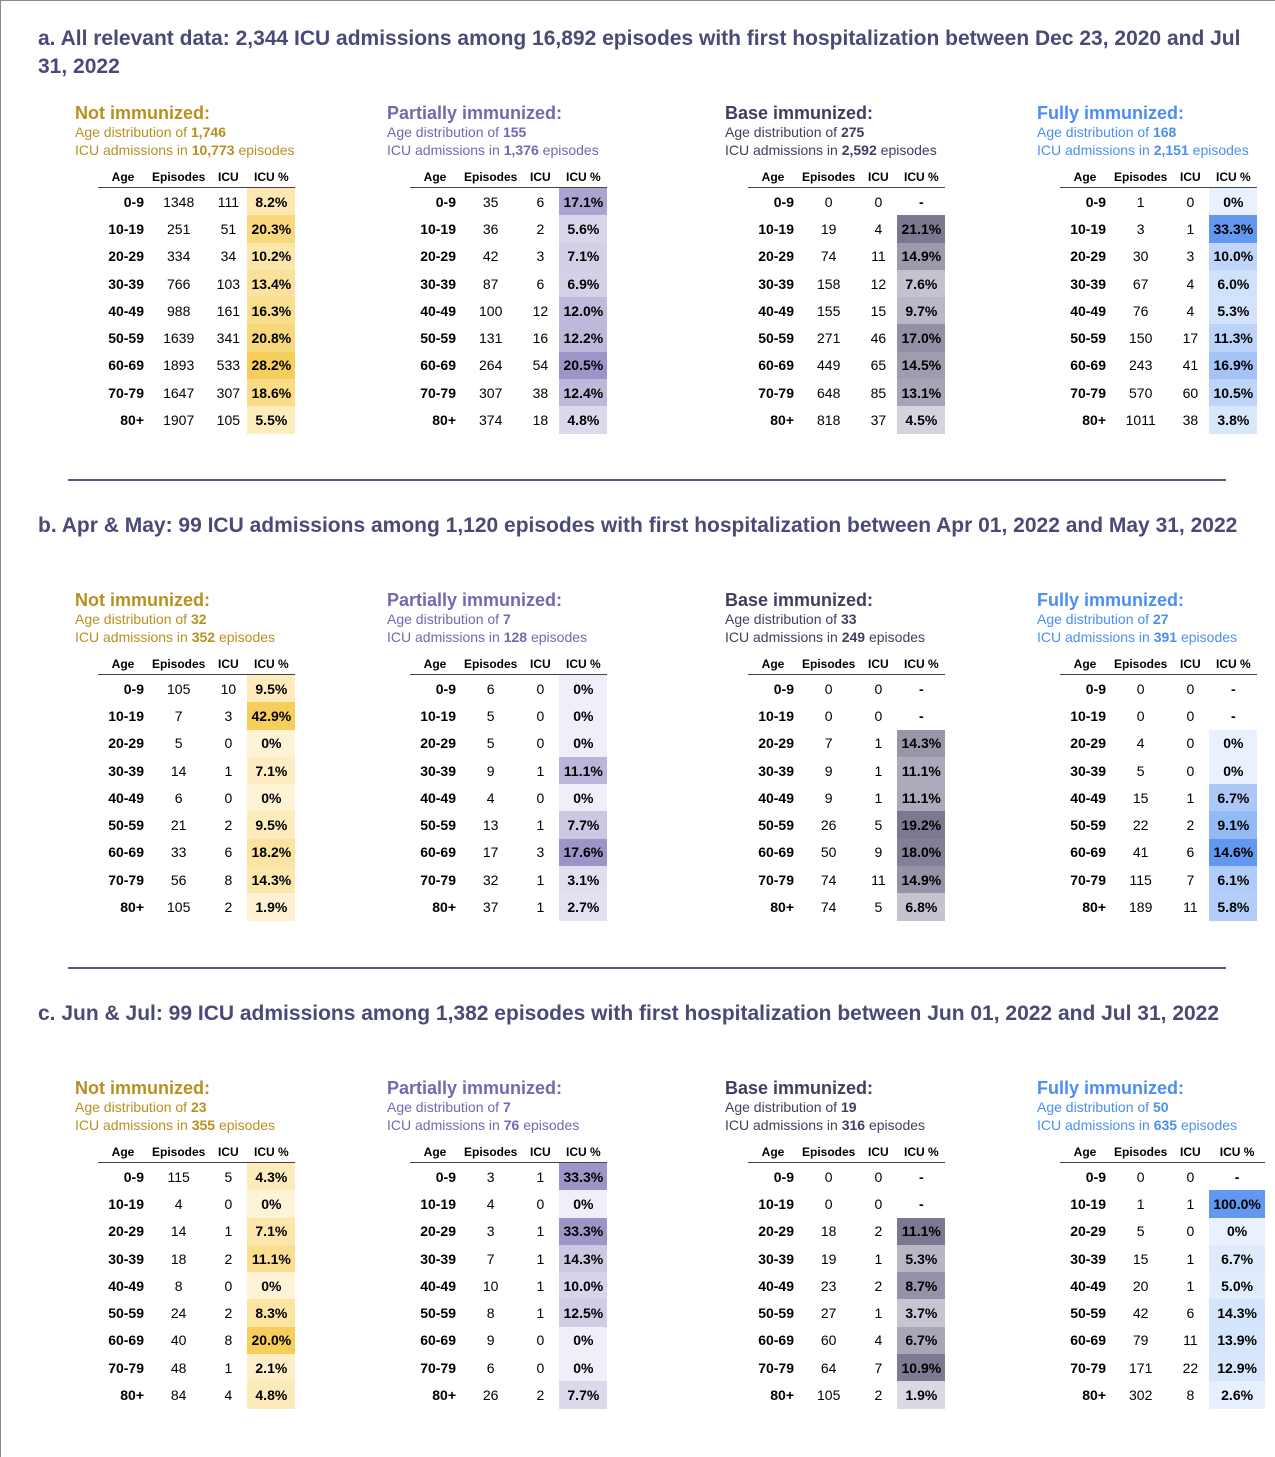 The width and height of the screenshot is (1275, 1457). I want to click on column-header: ICU, so click(540, 1152).